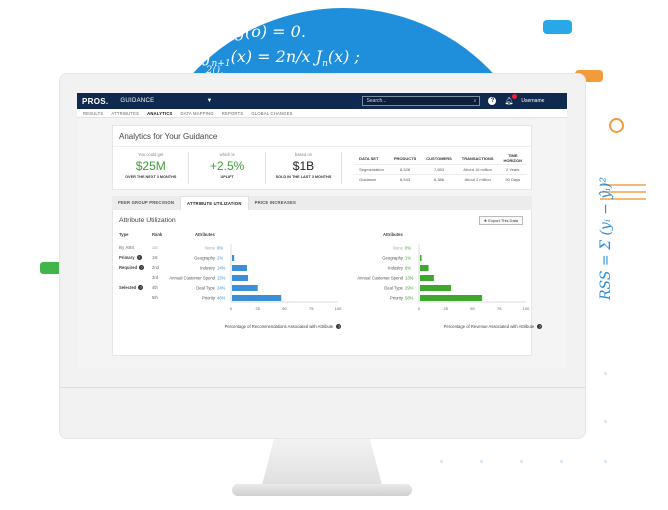  I want to click on tab-attribute-utilization: ATTRIBUTE UTILIZATION, so click(214, 203).